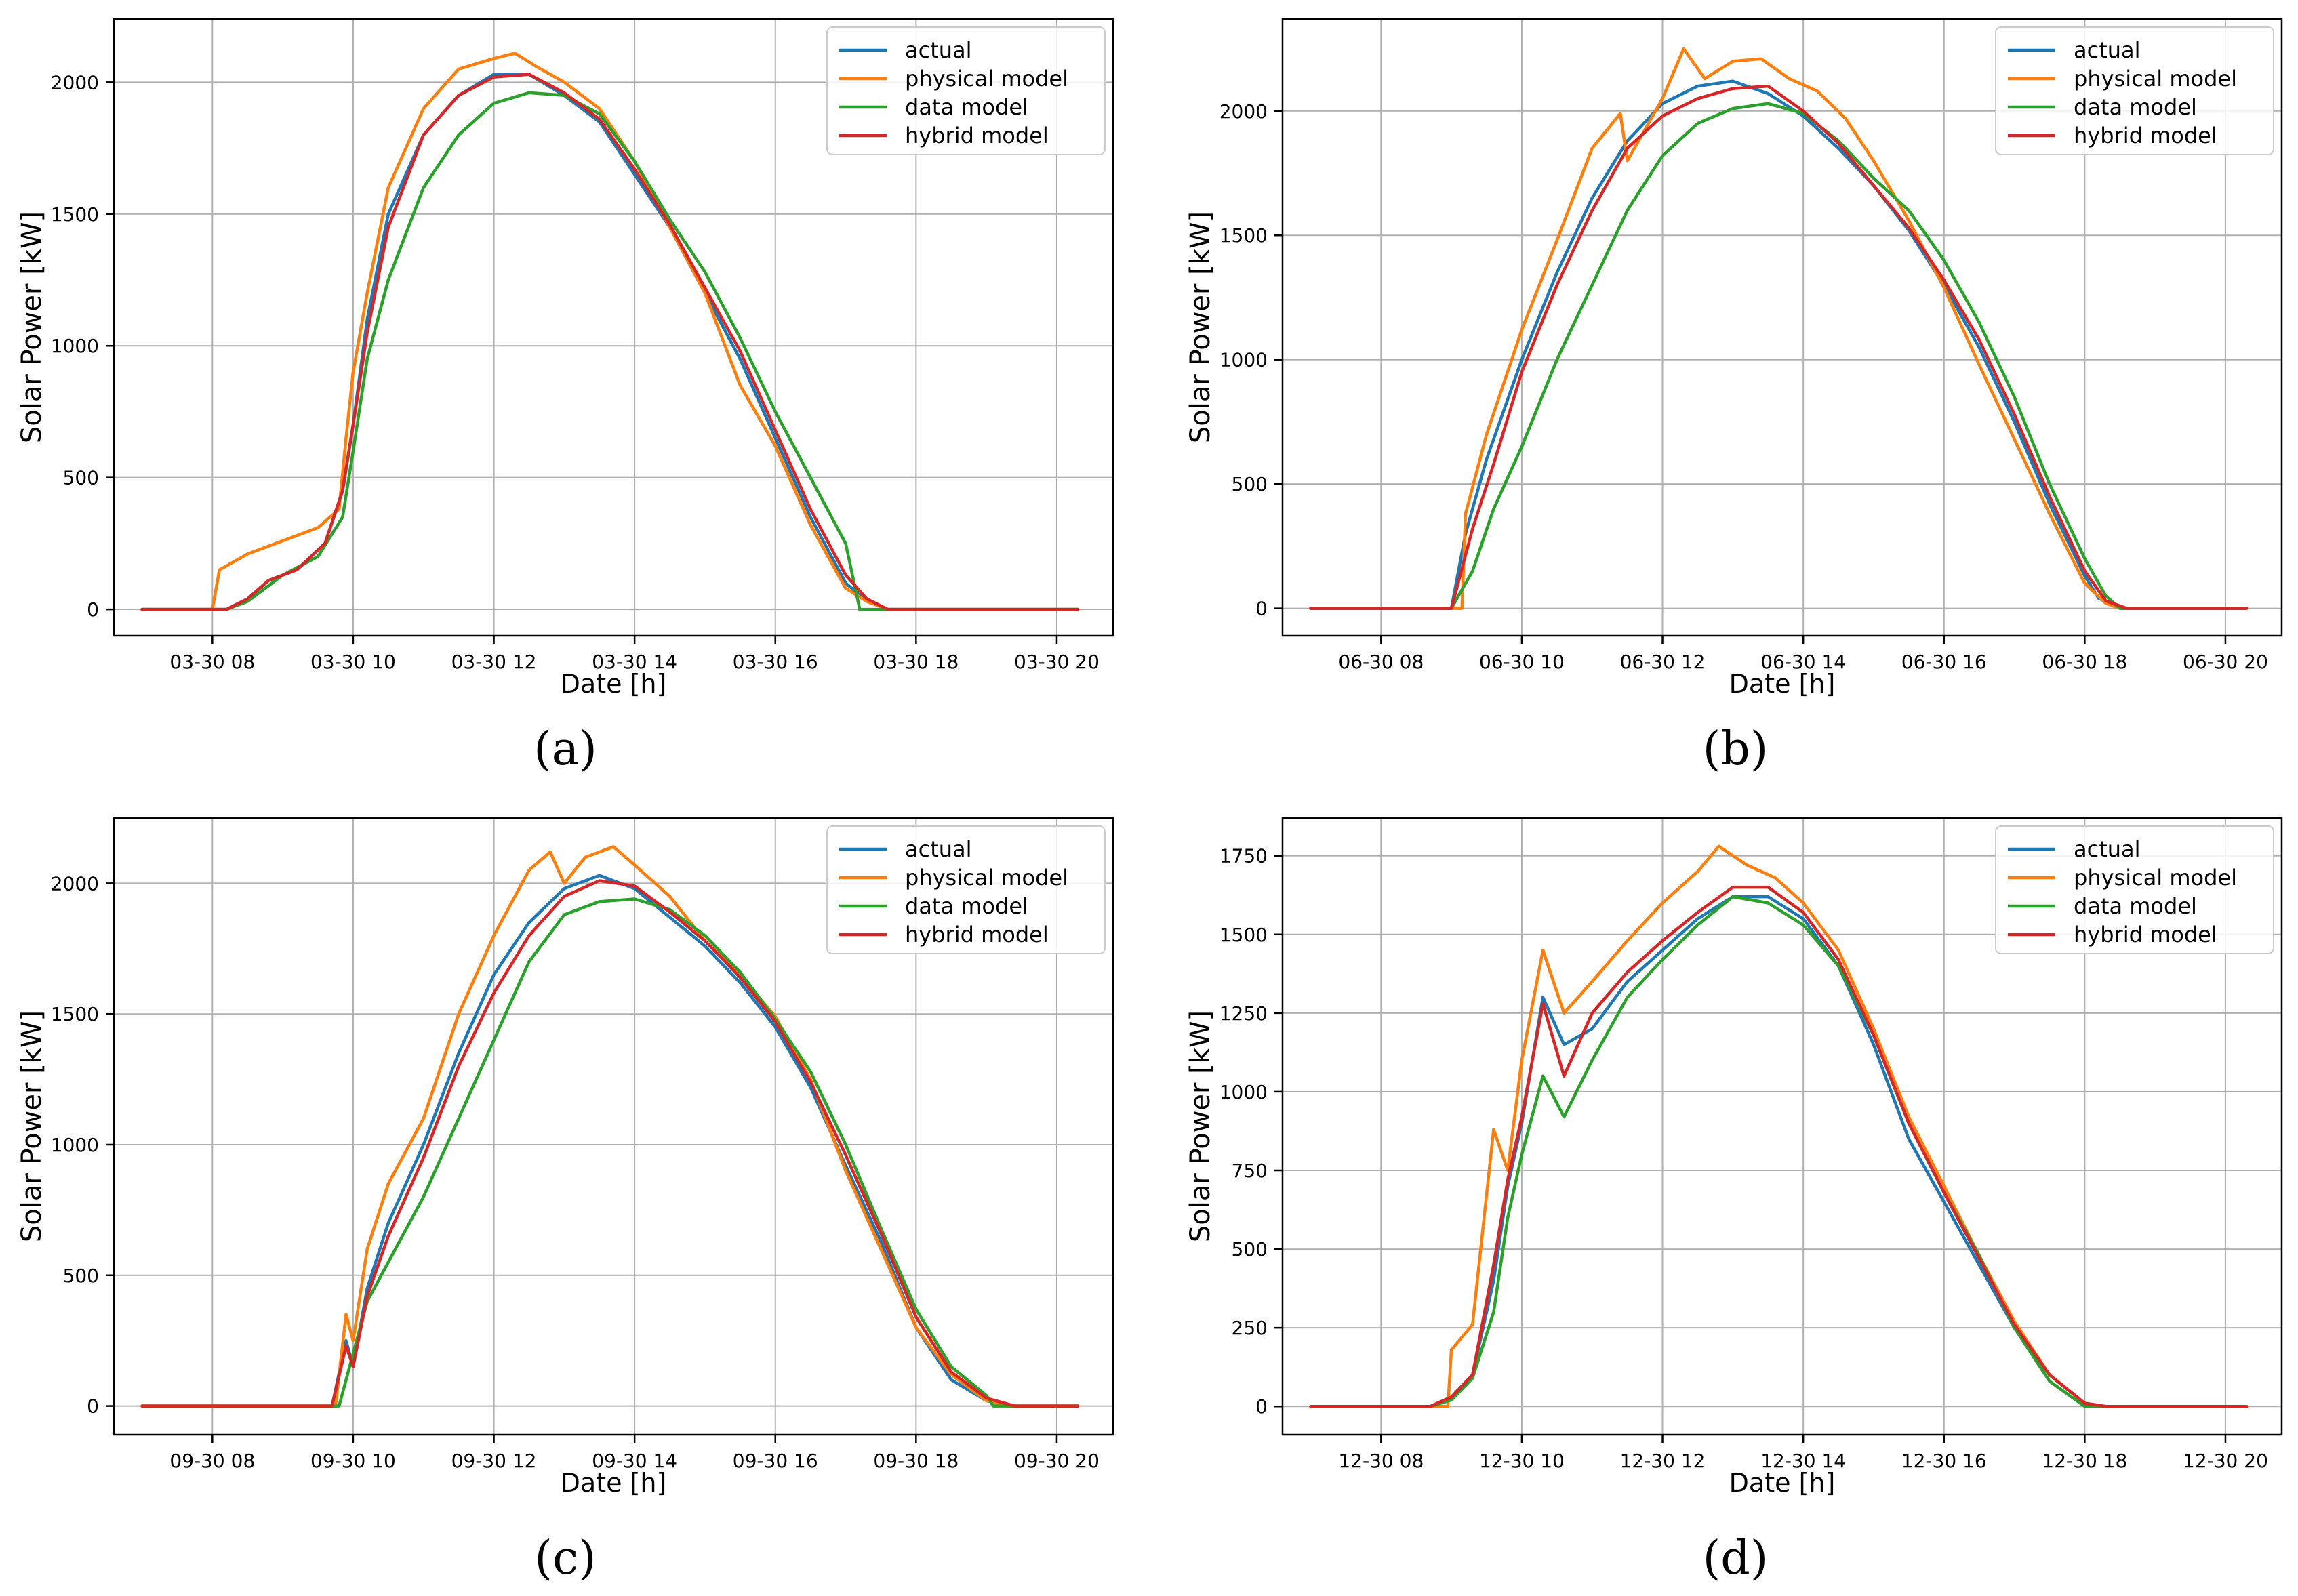  I want to click on x-tick-label: 03-30 12, so click(494, 662).